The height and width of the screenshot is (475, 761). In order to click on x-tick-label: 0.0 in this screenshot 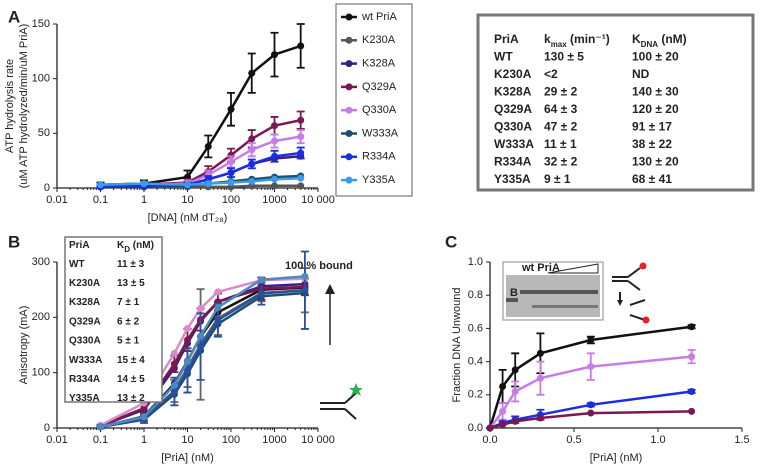, I will do `click(489, 440)`.